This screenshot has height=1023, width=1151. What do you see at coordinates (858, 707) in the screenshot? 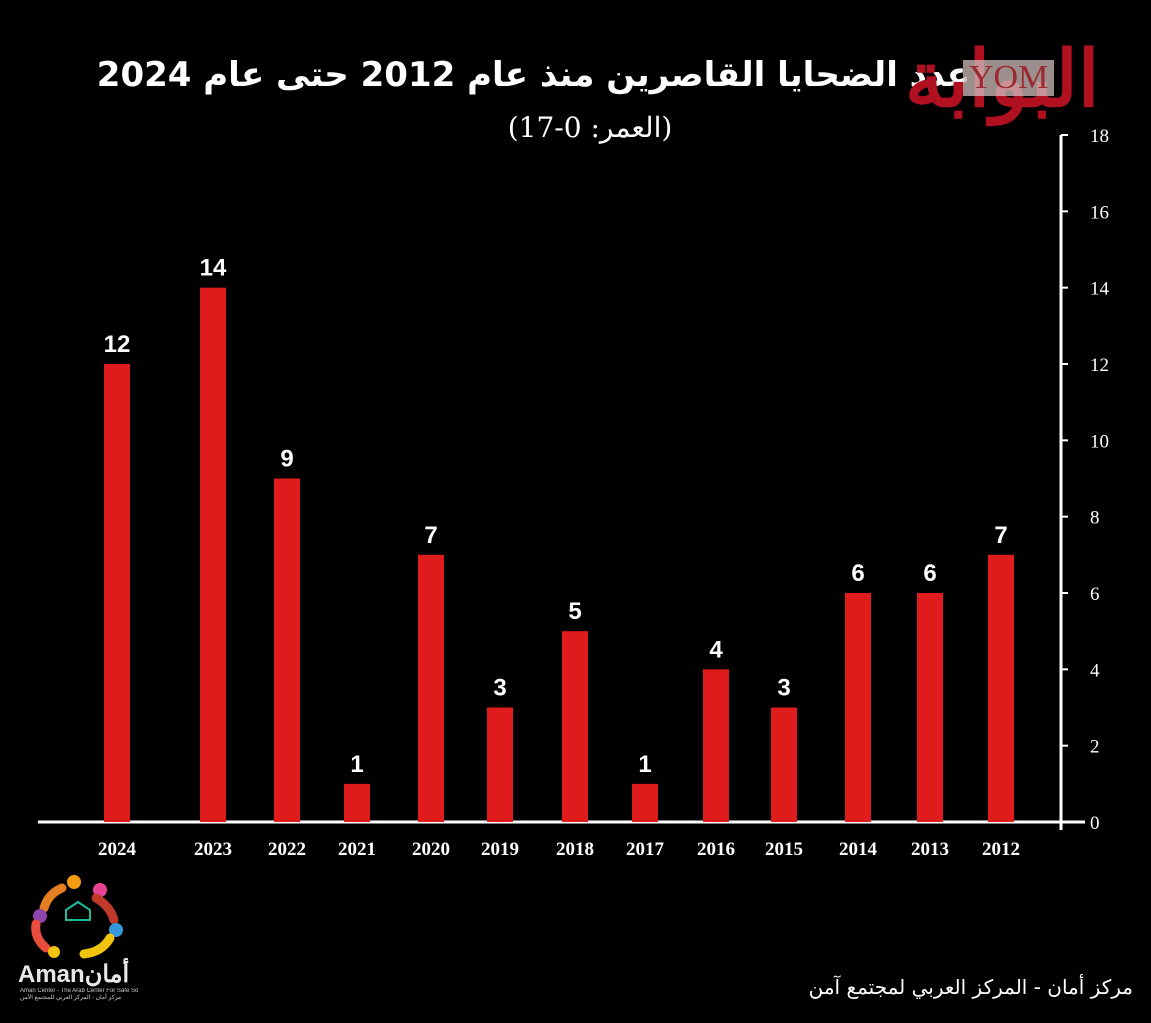
I see `bar-2014` at bounding box center [858, 707].